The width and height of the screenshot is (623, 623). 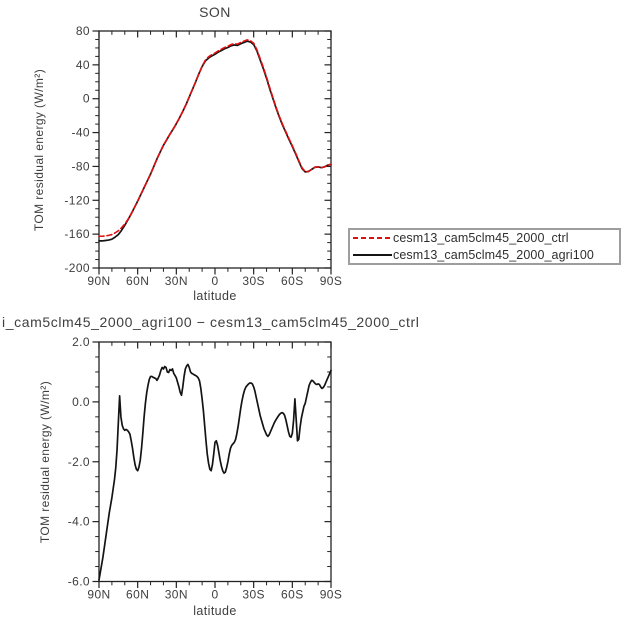 I want to click on panel-1-xtick-label: 30S, so click(x=253, y=281).